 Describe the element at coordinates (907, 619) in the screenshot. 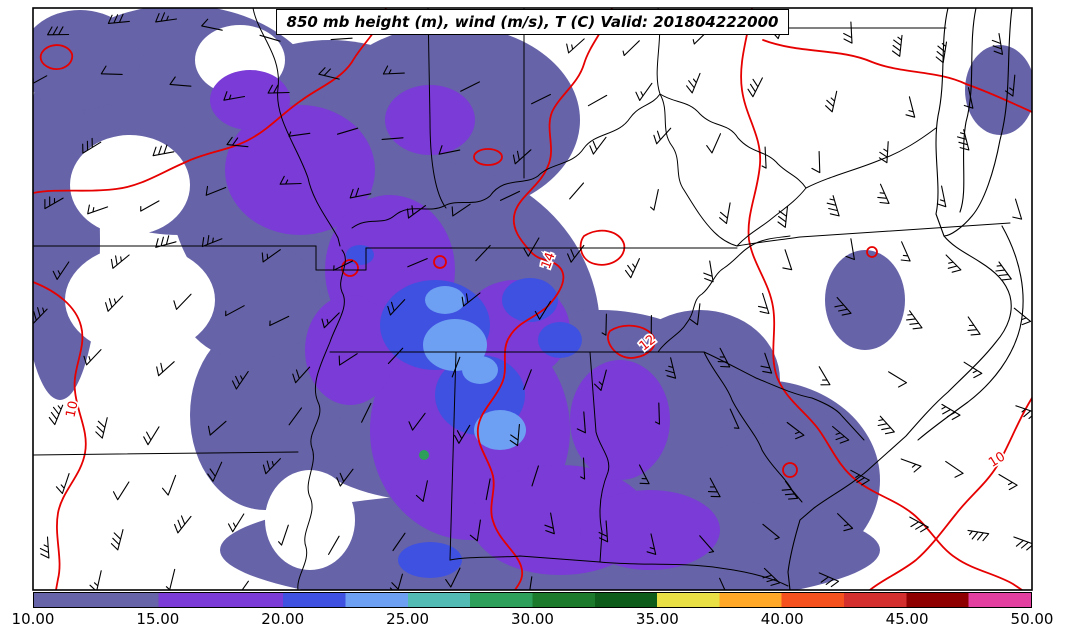

I see `colorbar-tick-label: 45.00` at that location.